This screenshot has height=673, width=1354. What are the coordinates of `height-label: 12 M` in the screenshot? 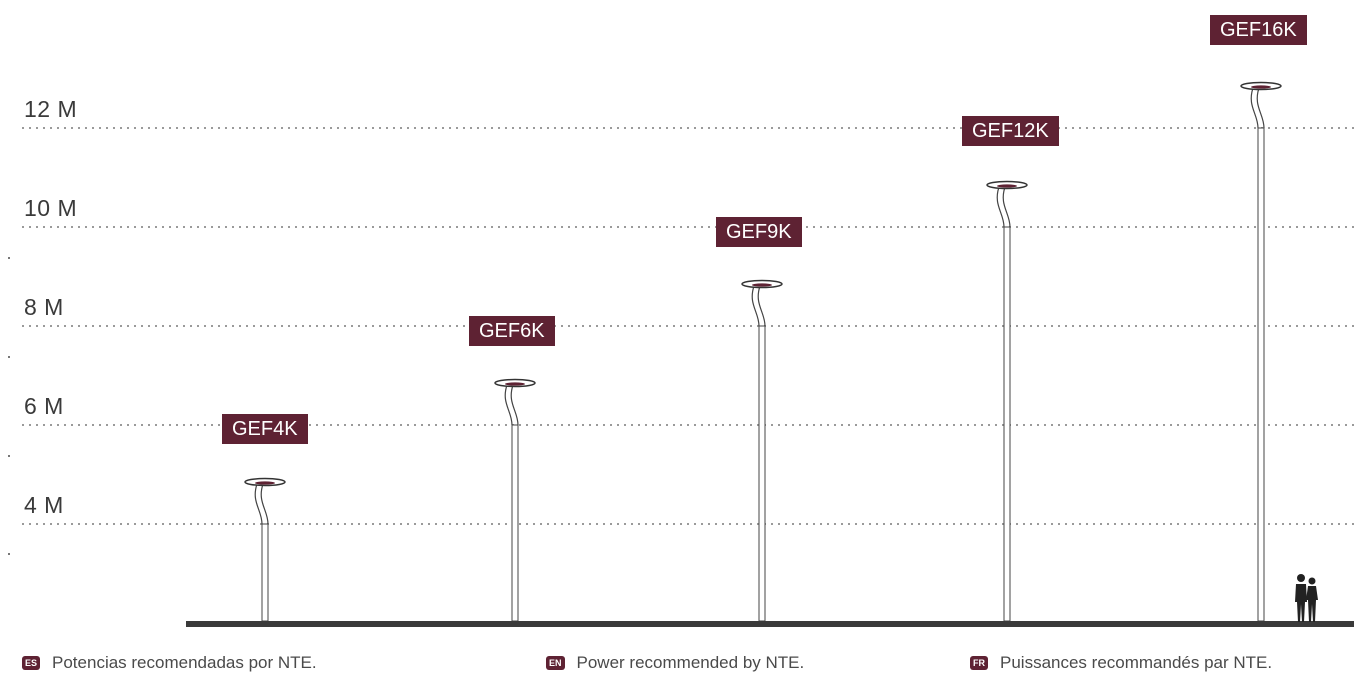 It's located at (51, 109).